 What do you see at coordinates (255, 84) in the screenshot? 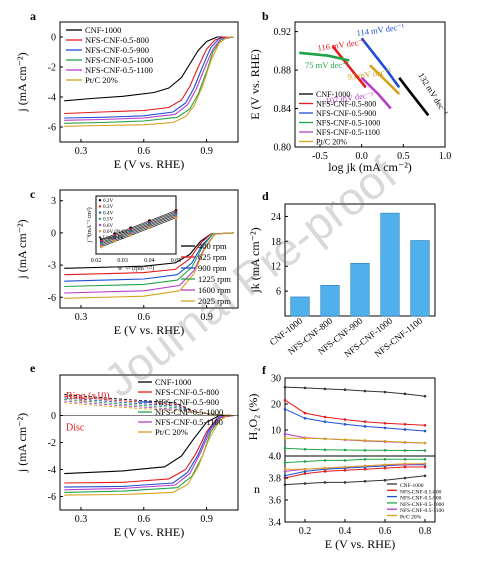
I see `panel-b-ylabel: E (V vs. RHE)` at bounding box center [255, 84].